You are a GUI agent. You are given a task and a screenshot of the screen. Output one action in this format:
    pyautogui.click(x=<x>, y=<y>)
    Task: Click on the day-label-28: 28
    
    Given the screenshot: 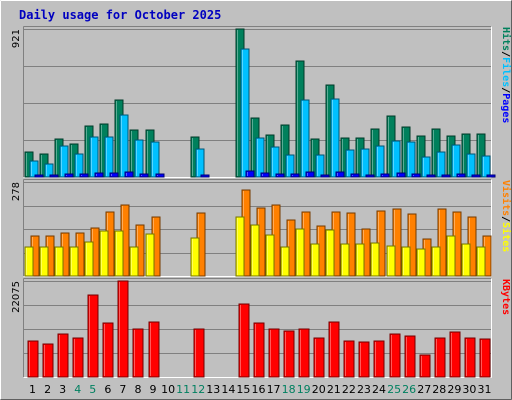 What is the action you would take?
    pyautogui.click(x=439, y=389)
    